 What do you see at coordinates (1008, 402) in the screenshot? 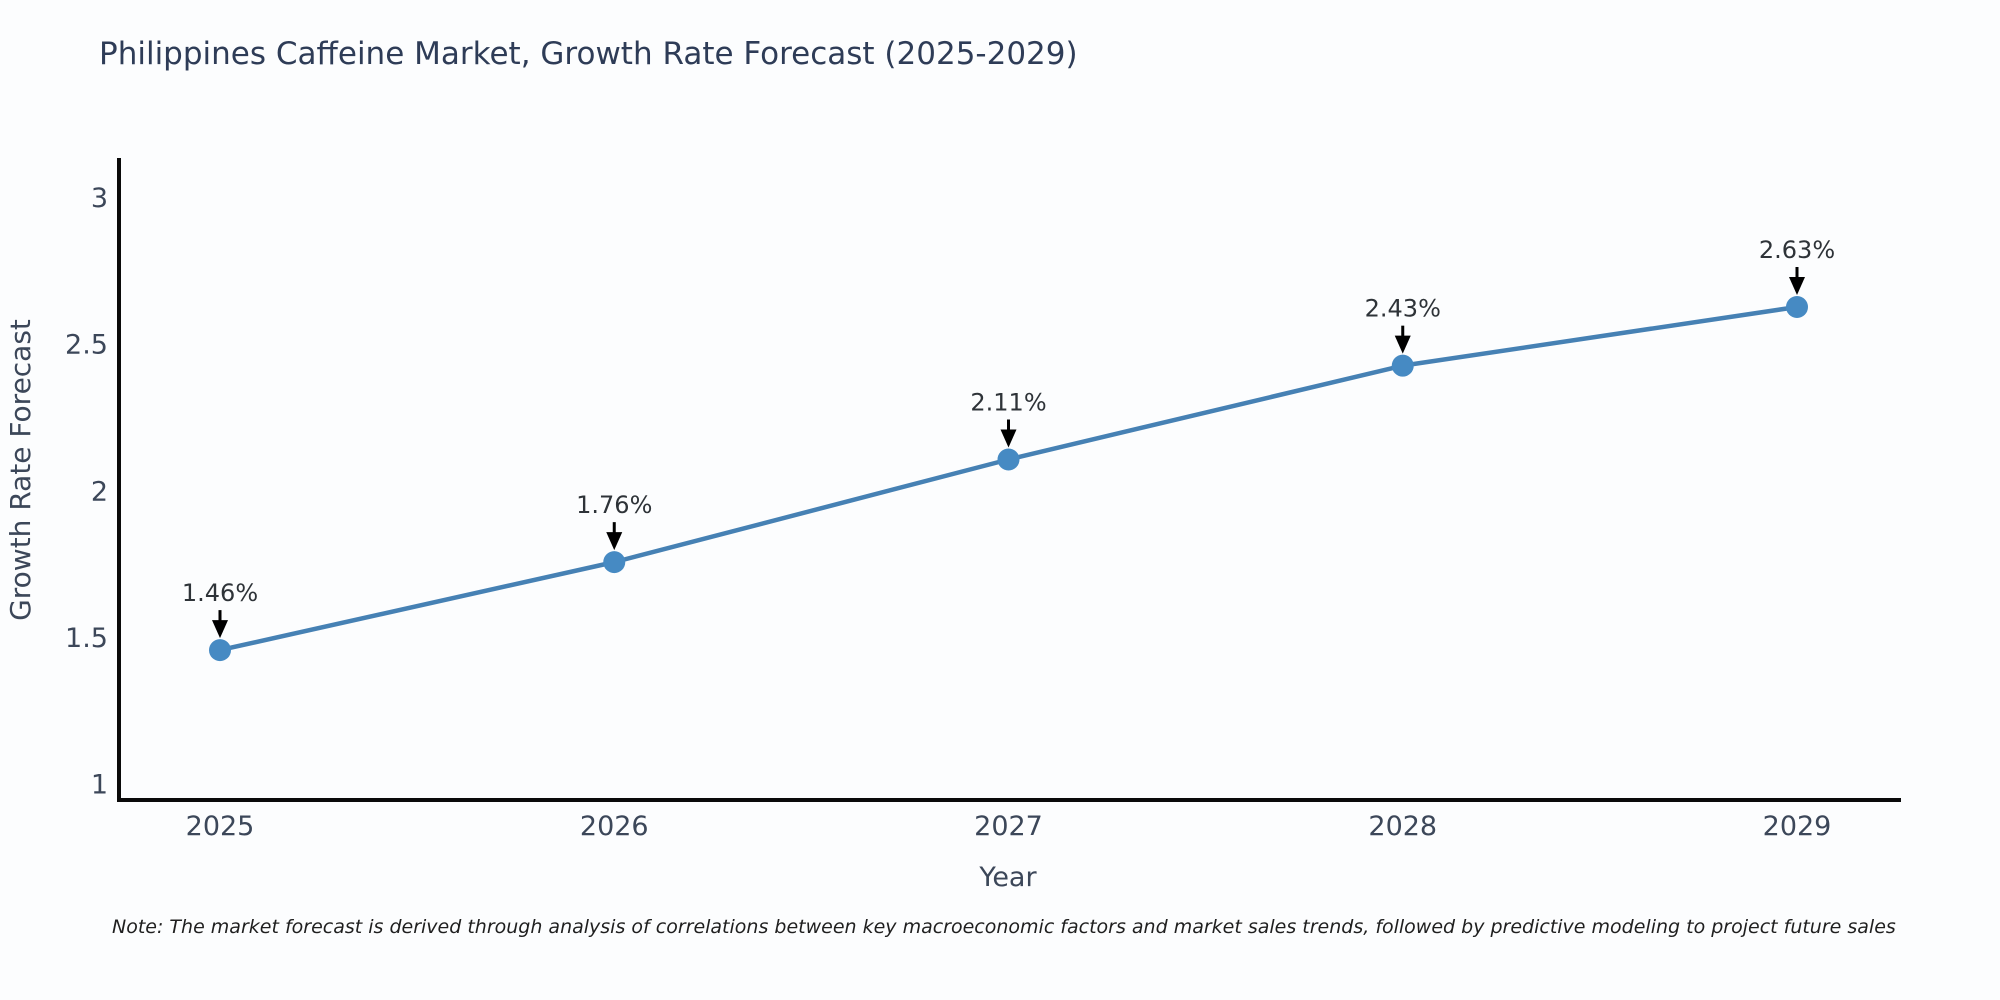
I see `annotation-label: 2.11%` at bounding box center [1008, 402].